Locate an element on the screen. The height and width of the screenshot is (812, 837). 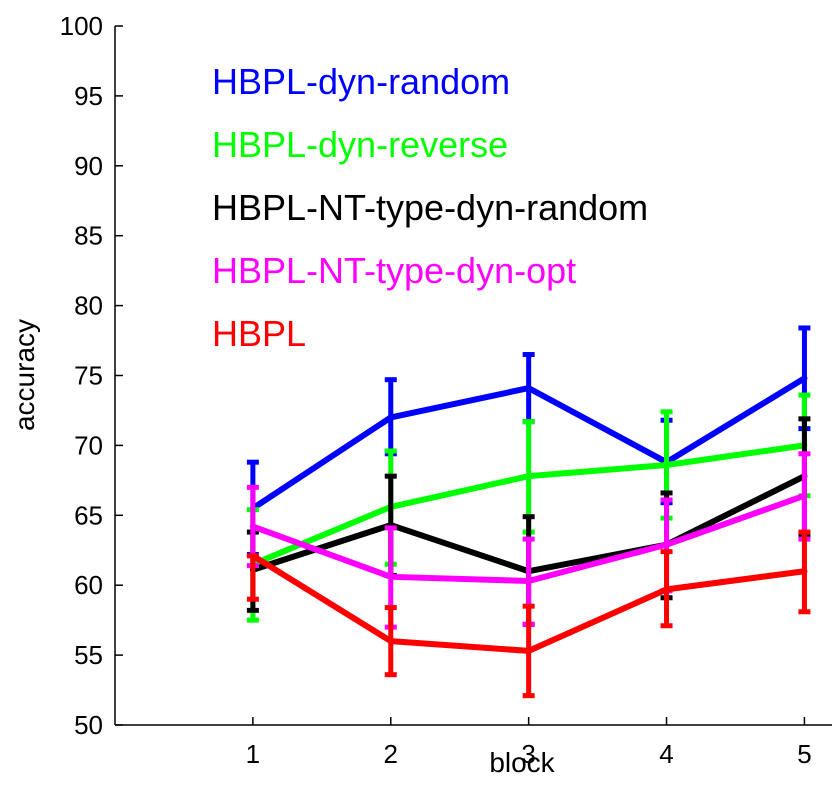
y-tick-label: 85 is located at coordinates (88, 236).